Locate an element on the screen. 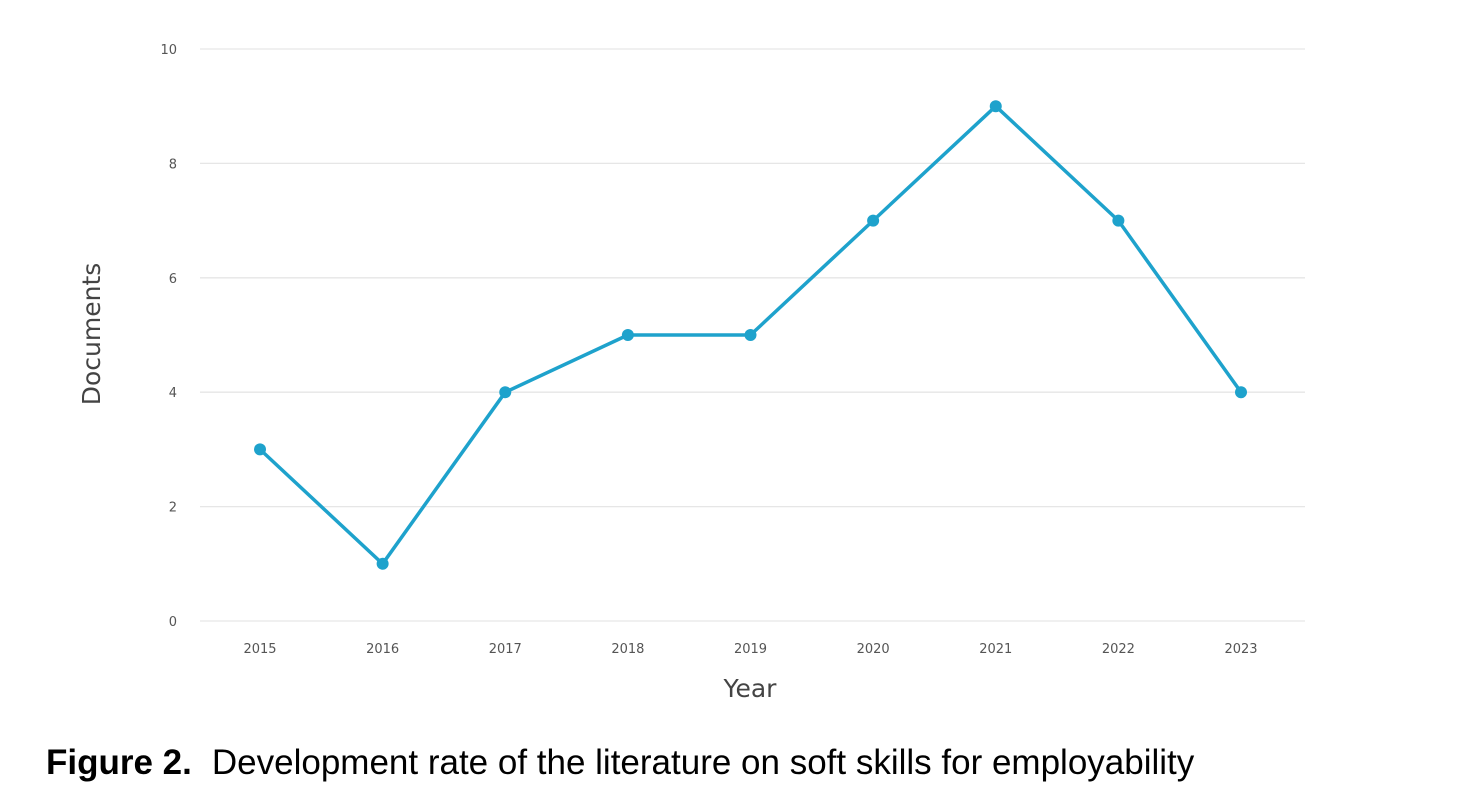 This screenshot has width=1462, height=800. x-tick-label: 2022 is located at coordinates (1118, 649).